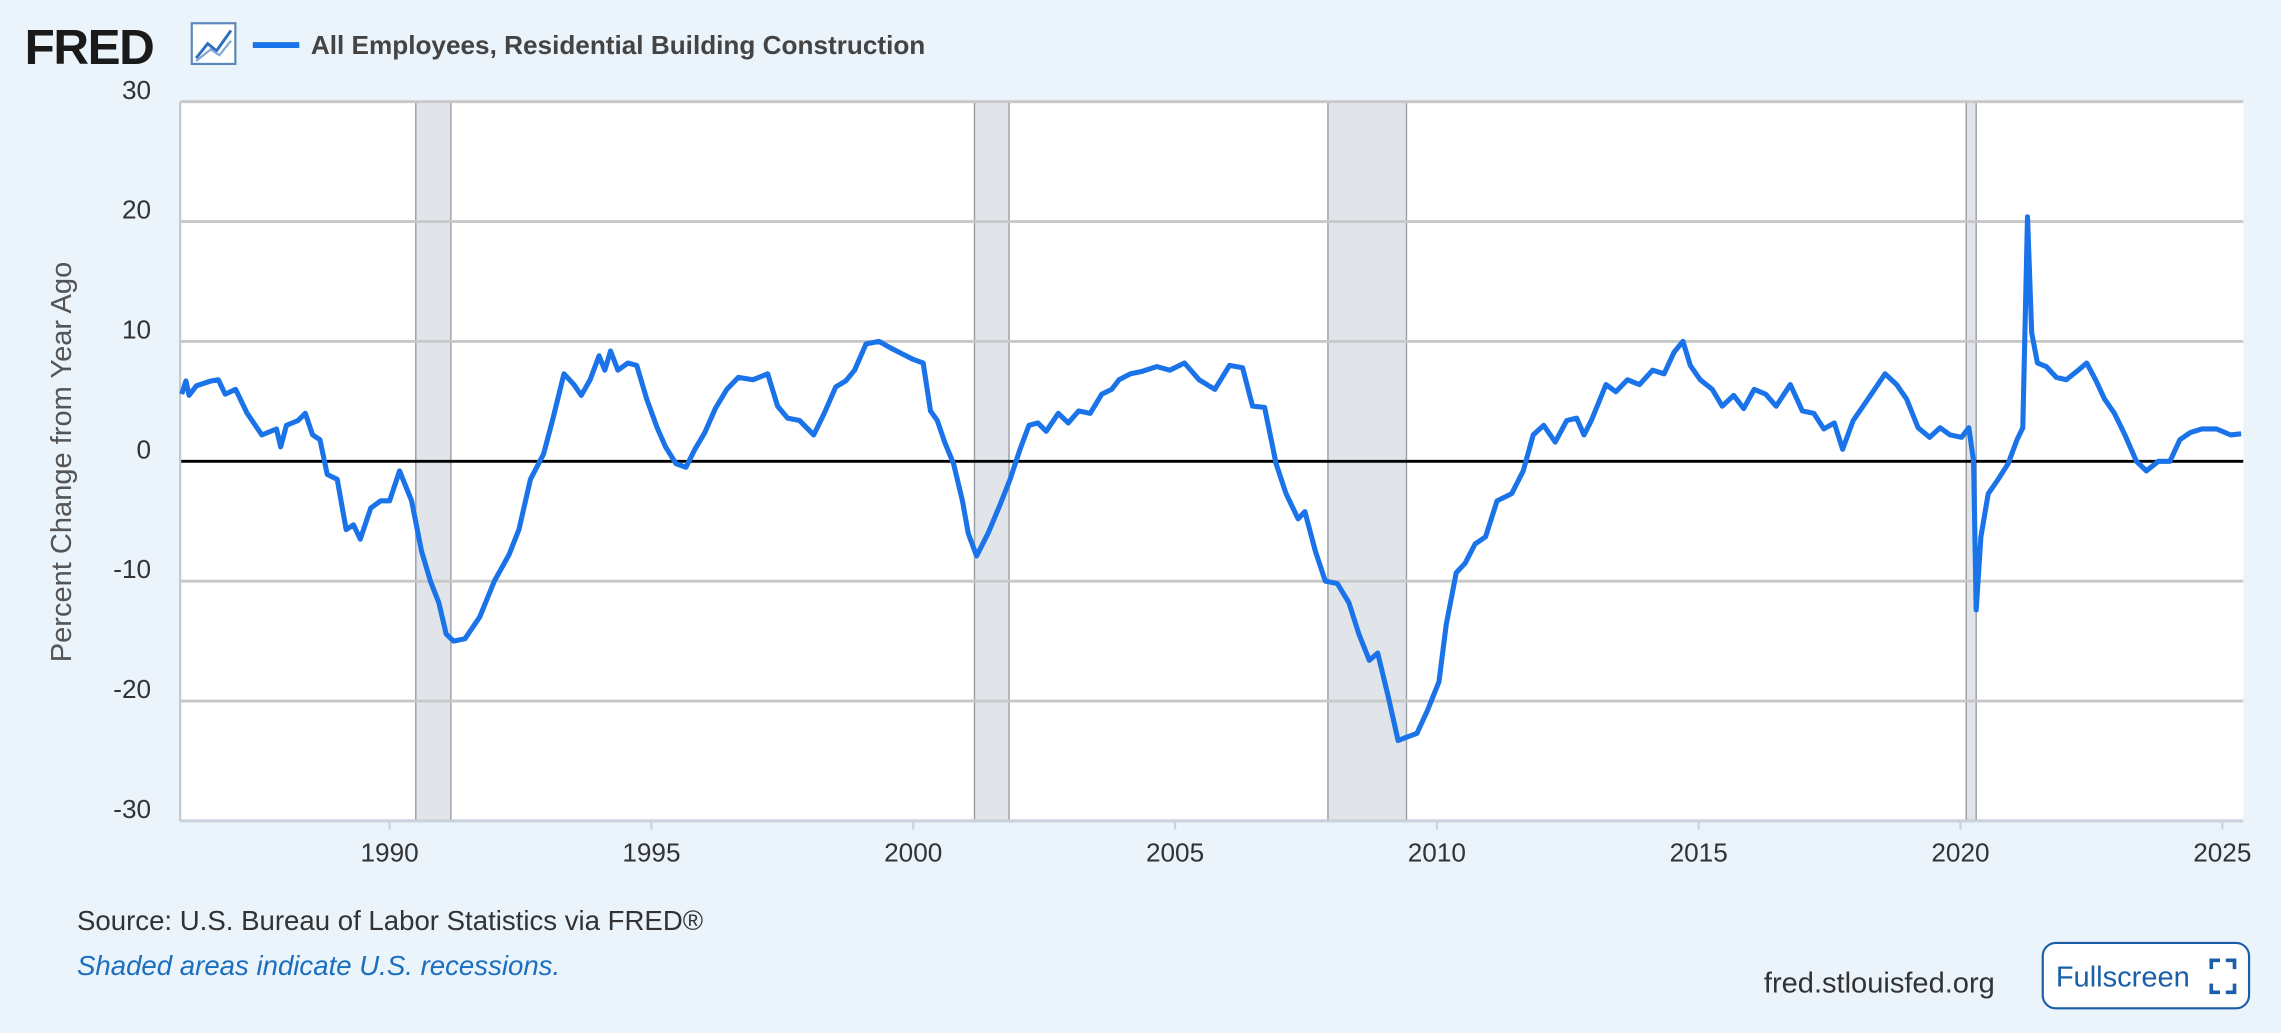 This screenshot has height=1033, width=2281. Describe the element at coordinates (89, 47) in the screenshot. I see `logo: FRED` at that location.